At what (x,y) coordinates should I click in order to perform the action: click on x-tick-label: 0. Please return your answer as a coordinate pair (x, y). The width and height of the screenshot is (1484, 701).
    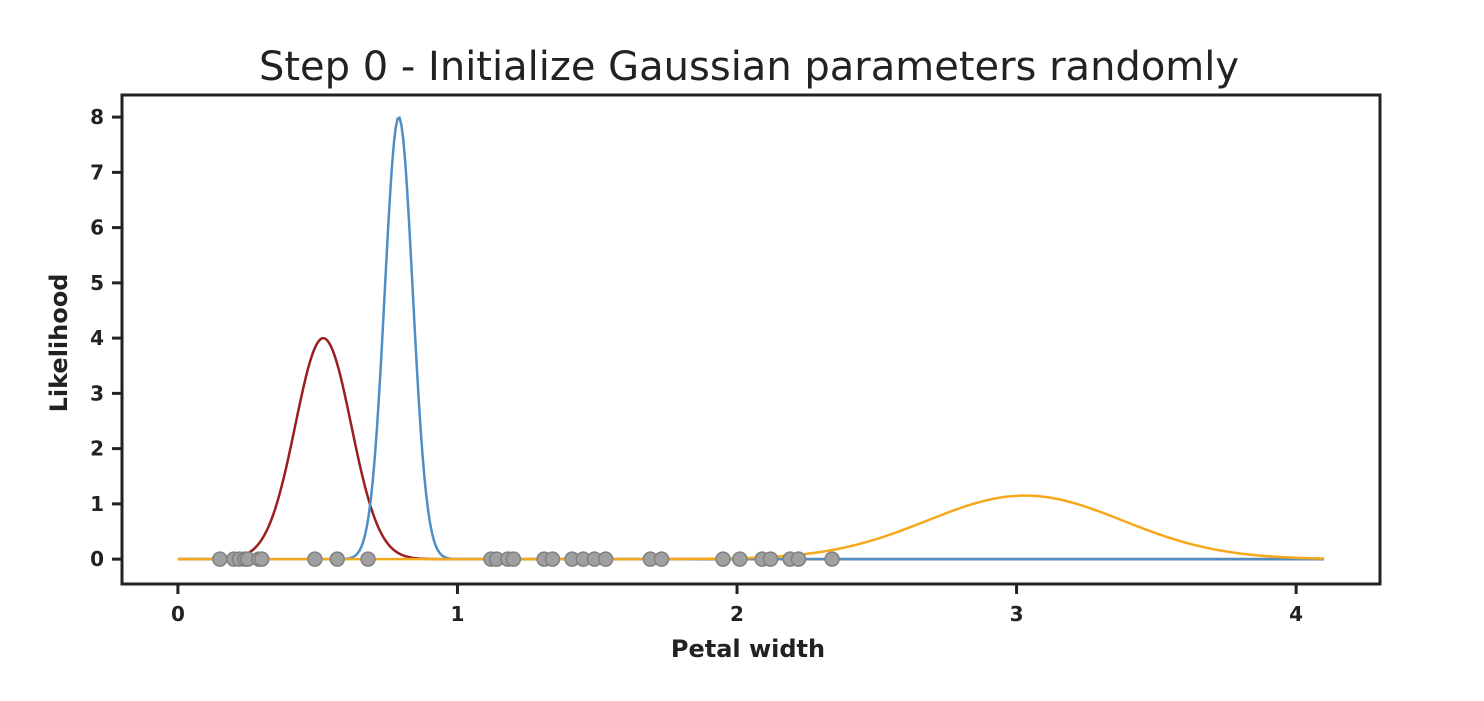
    Looking at the image, I should click on (178, 614).